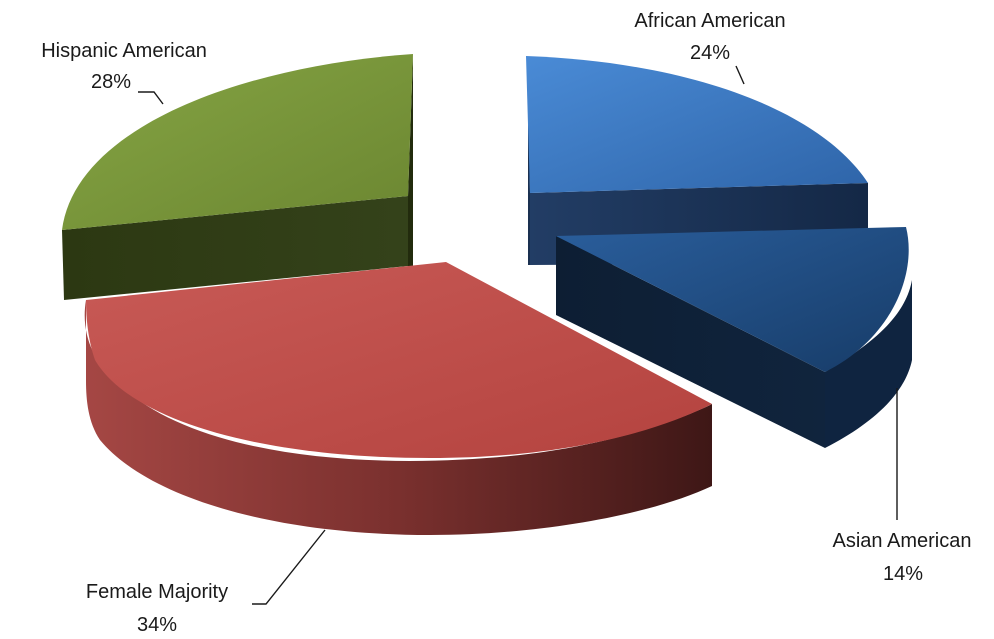 The width and height of the screenshot is (994, 639). Describe the element at coordinates (709, 21) in the screenshot. I see `label-african-american-name: African American` at that location.